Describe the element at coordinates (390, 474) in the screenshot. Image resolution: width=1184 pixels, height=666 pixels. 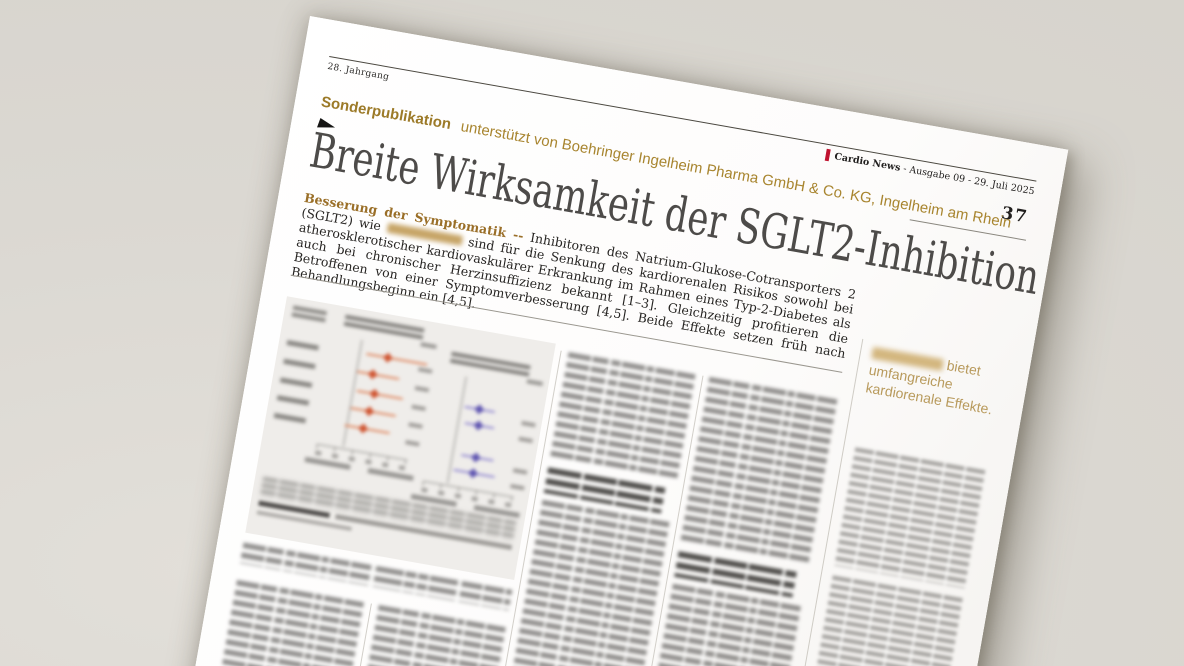
I see `label-empagliflozin-besser` at that location.